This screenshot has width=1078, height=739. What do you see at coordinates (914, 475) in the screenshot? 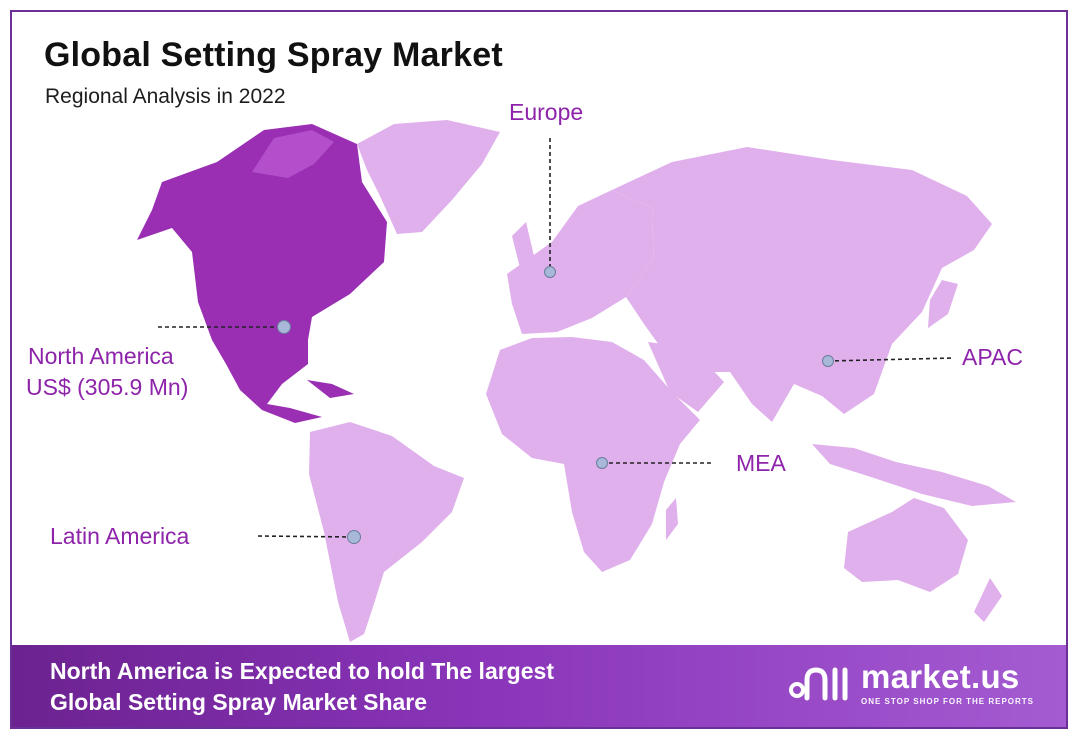
I see `southeast-asia-shape` at bounding box center [914, 475].